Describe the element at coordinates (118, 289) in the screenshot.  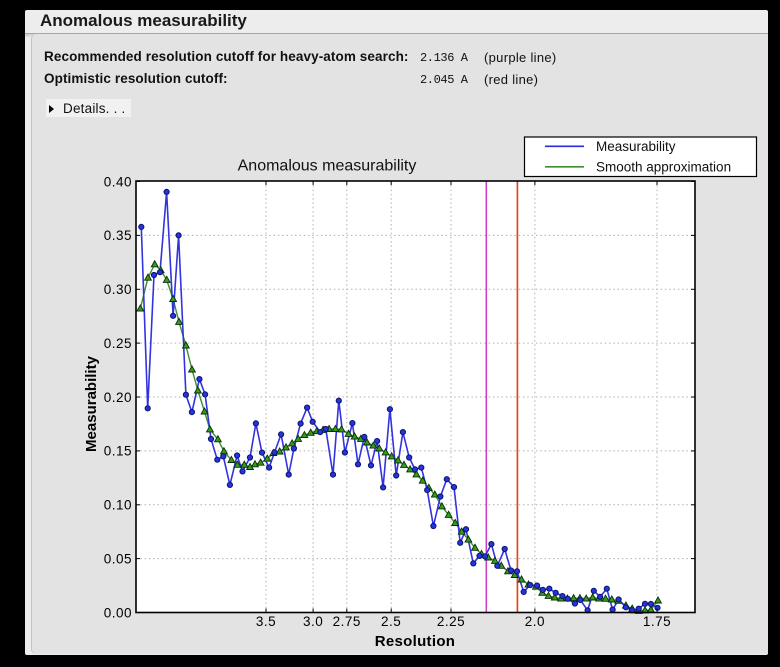
I see `svg-text: 0.30` at that location.